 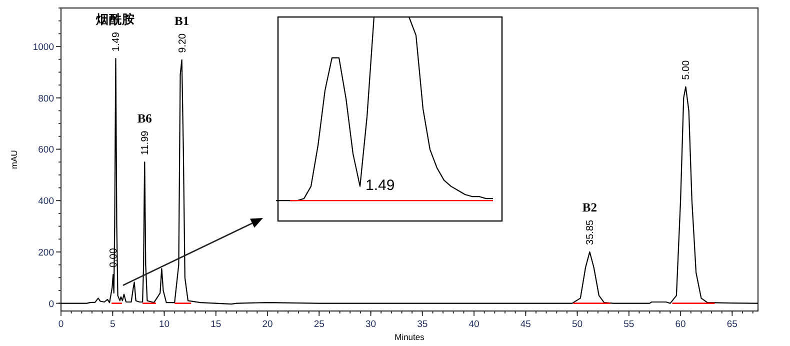 I want to click on annotation: 11.99, so click(x=146, y=143).